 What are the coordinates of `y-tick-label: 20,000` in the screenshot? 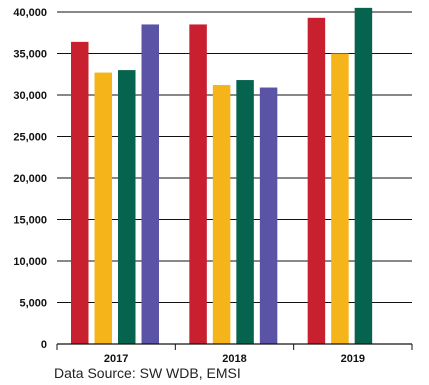 It's located at (30, 179).